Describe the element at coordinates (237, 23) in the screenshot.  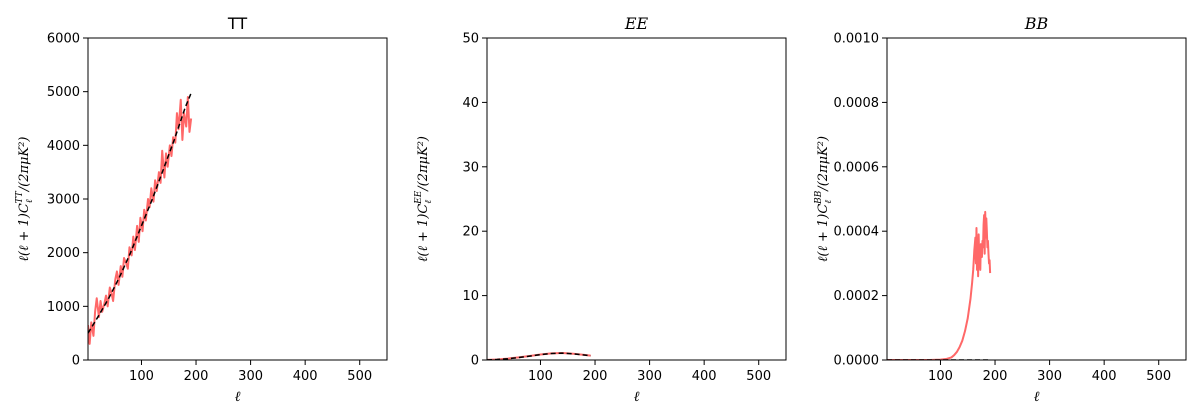
I see `panel-1-title: TT` at that location.